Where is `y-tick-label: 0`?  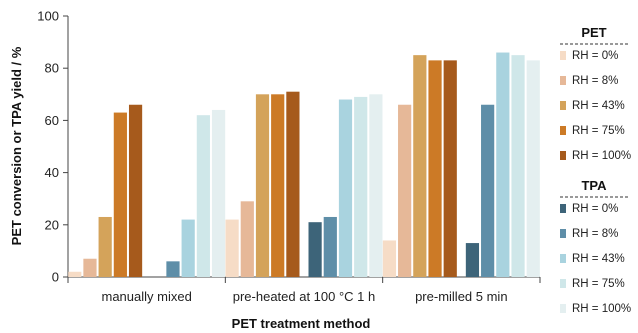
y-tick-label: 0 is located at coordinates (55, 277).